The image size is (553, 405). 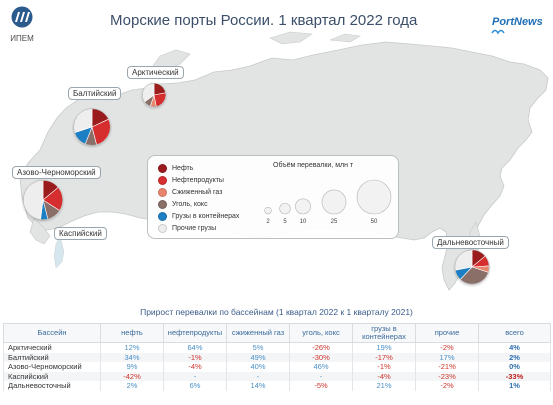 I want to click on table-row: Арктический 12% 64% 5% -26% 19% -2% 4%, so click(x=277, y=347).